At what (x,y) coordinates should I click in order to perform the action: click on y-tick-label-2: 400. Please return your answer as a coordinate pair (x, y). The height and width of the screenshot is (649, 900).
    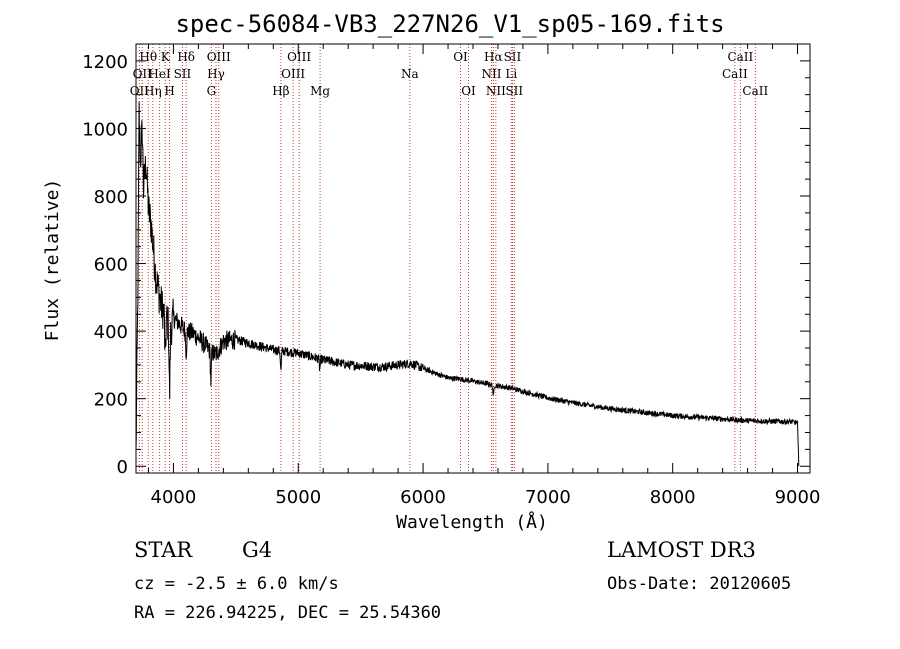
    Looking at the image, I should click on (111, 332).